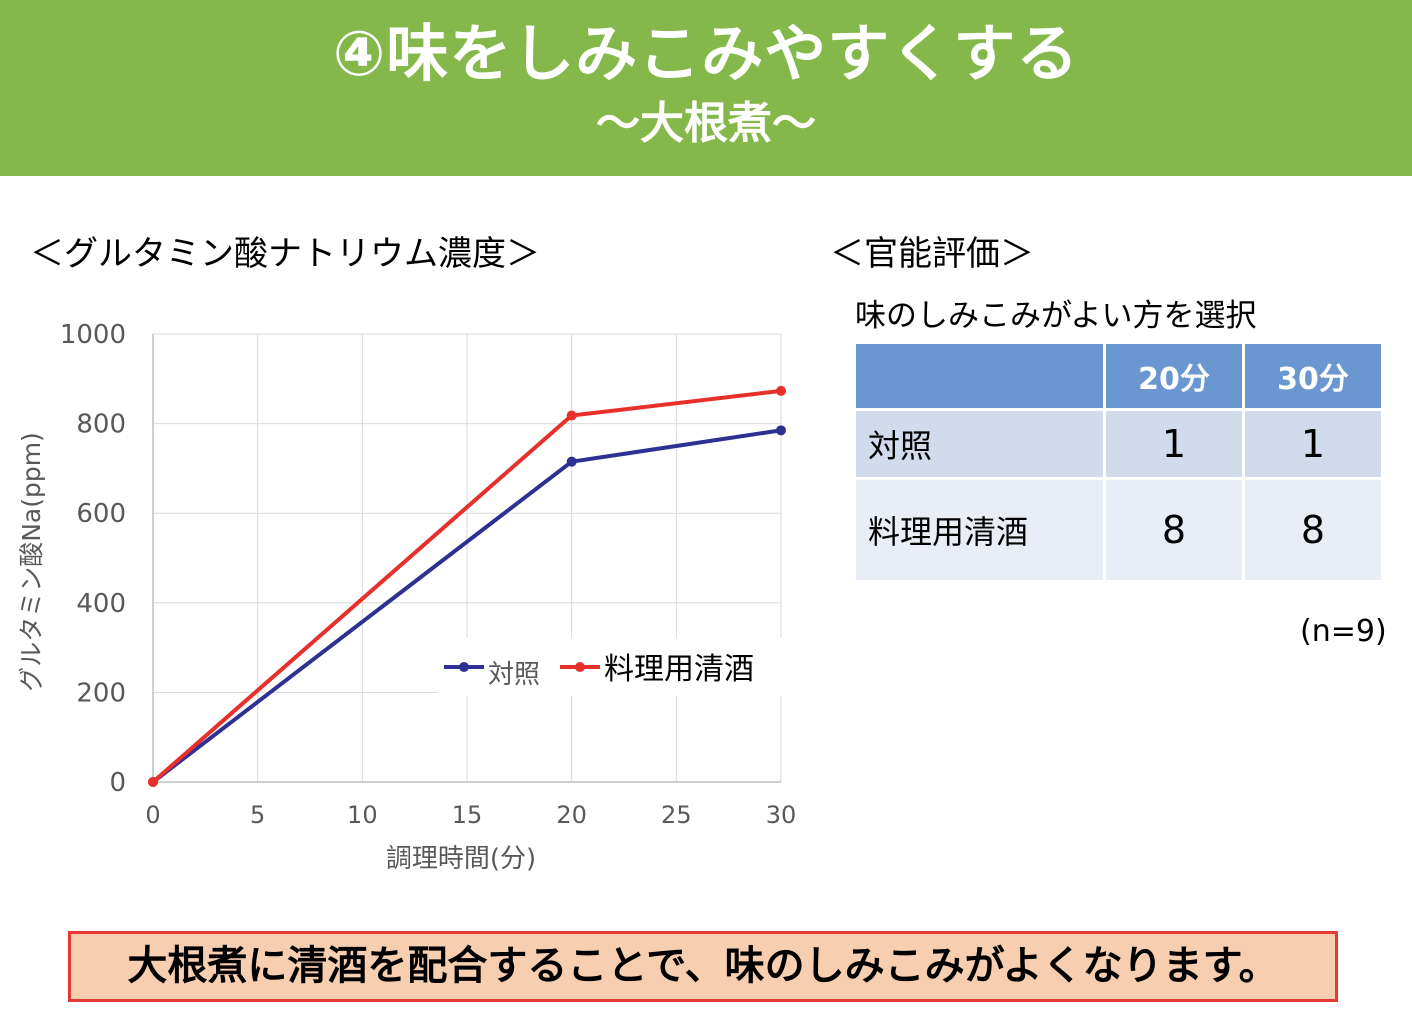 The height and width of the screenshot is (1030, 1412). Describe the element at coordinates (101, 425) in the screenshot. I see `y-tick-label: 800` at that location.